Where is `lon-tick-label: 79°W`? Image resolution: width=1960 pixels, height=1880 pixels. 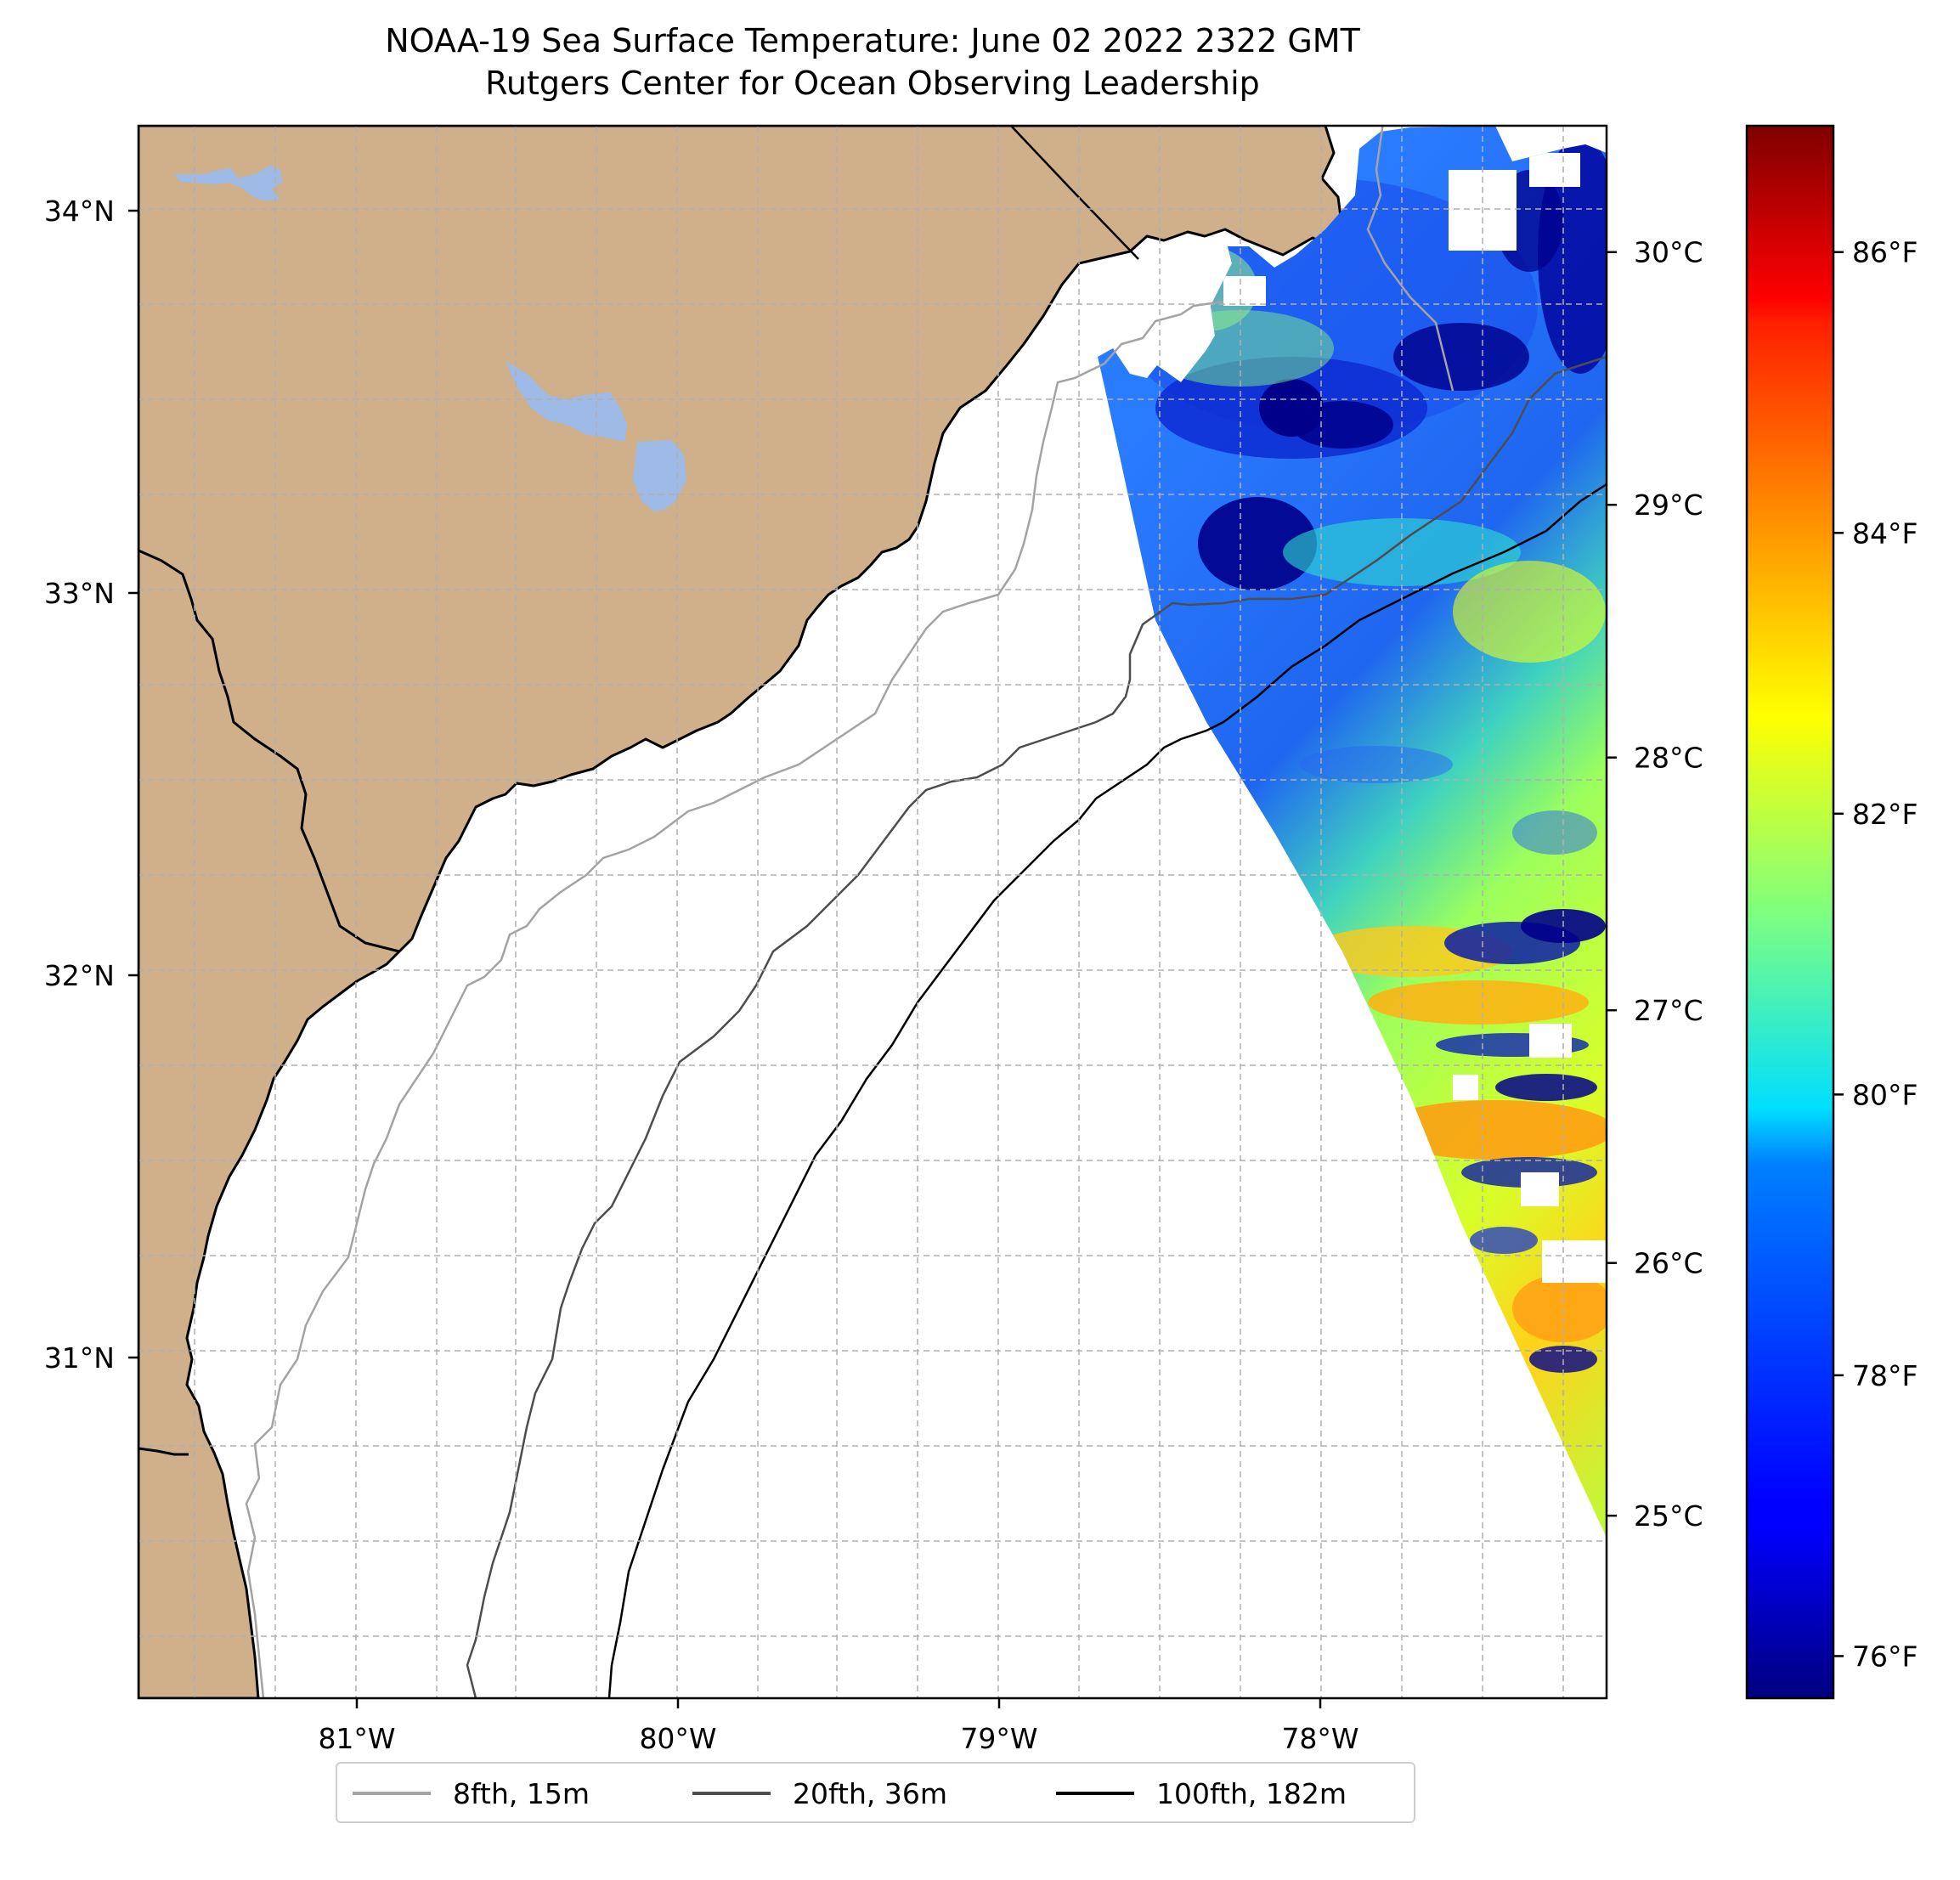 lon-tick-label: 79°W is located at coordinates (998, 1739).